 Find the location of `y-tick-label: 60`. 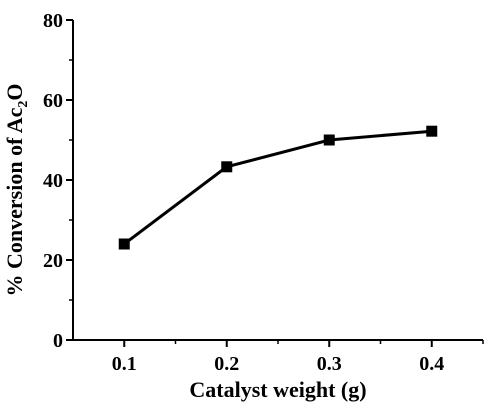

y-tick-label: 60 is located at coordinates (53, 101).